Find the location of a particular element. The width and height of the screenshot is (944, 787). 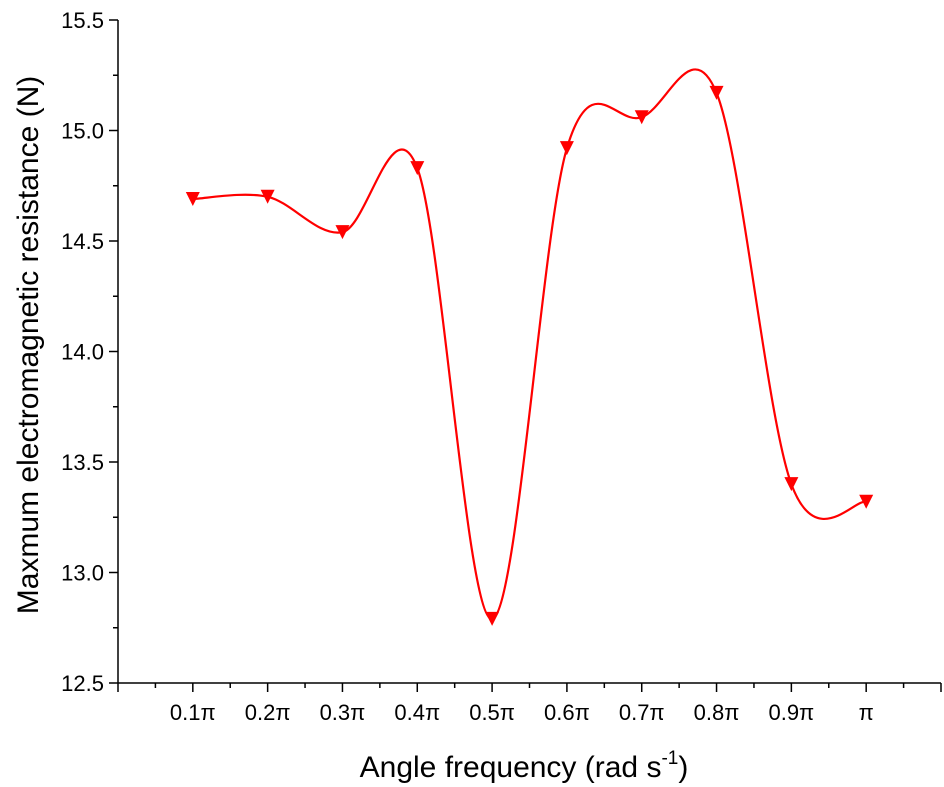

y-tick-label: 12.5 is located at coordinates (82, 683).